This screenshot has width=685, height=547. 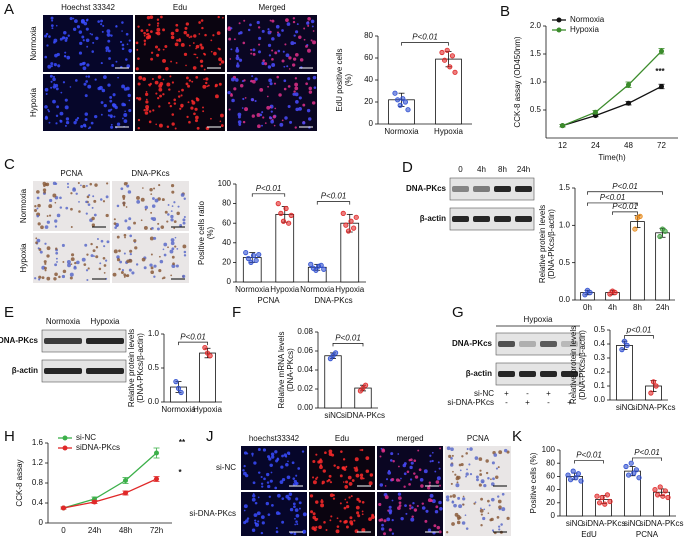 What do you see at coordinates (317, 289) in the screenshot?
I see `x-tick-label: Normoxia` at bounding box center [317, 289].